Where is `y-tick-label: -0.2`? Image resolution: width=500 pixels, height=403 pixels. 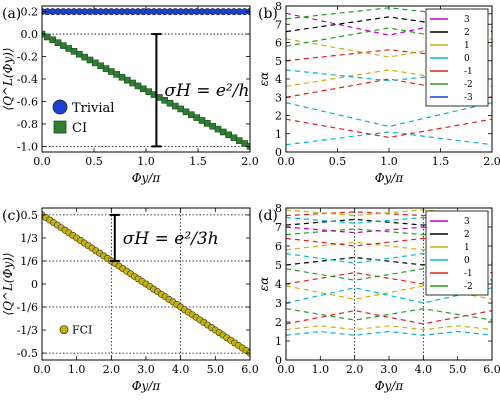
y-tick-label: -0.2 is located at coordinates (27, 57).